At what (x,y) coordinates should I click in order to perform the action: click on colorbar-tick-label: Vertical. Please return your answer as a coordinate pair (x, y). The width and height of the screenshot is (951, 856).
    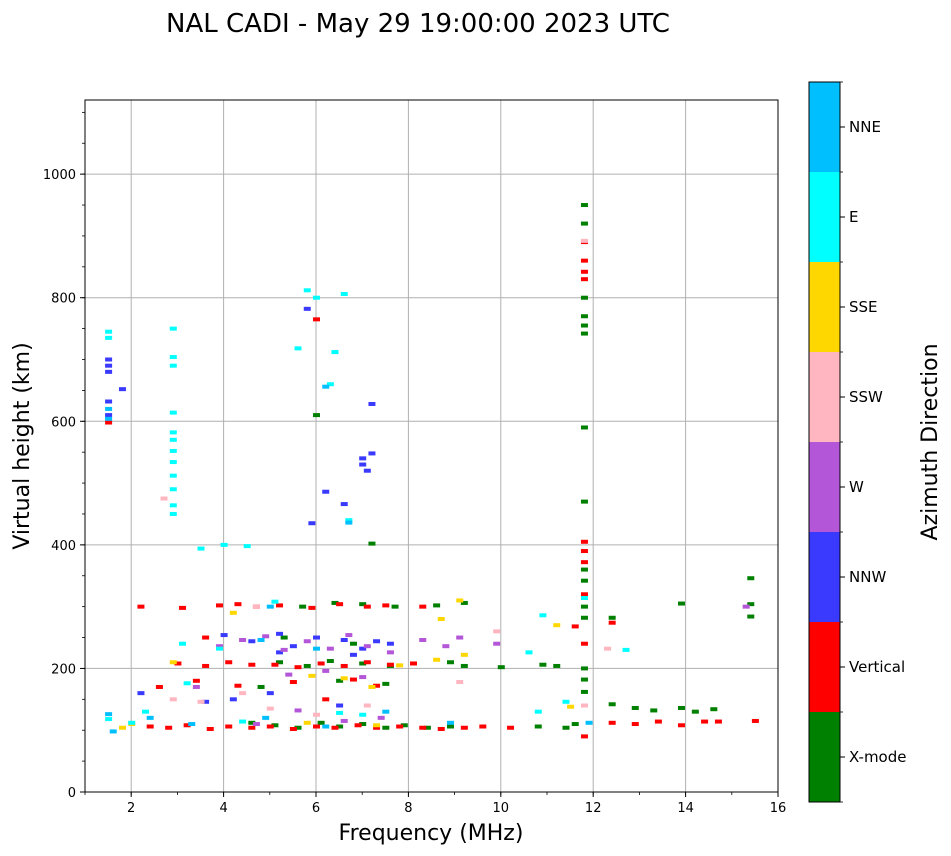
    Looking at the image, I should click on (877, 667).